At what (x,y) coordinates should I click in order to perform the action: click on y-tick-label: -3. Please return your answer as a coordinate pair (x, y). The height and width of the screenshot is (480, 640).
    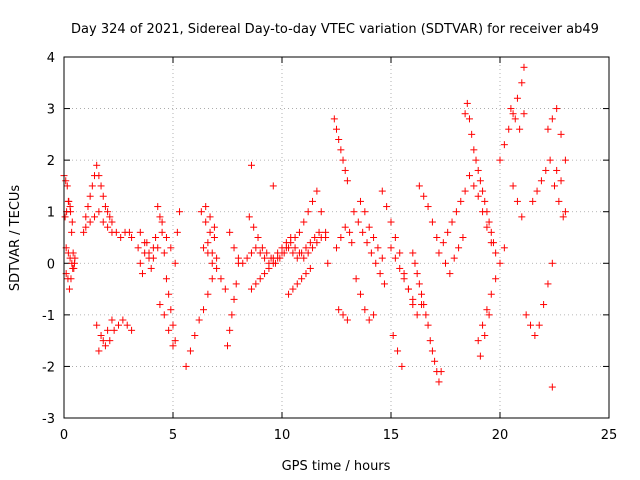
    Looking at the image, I should click on (48, 419).